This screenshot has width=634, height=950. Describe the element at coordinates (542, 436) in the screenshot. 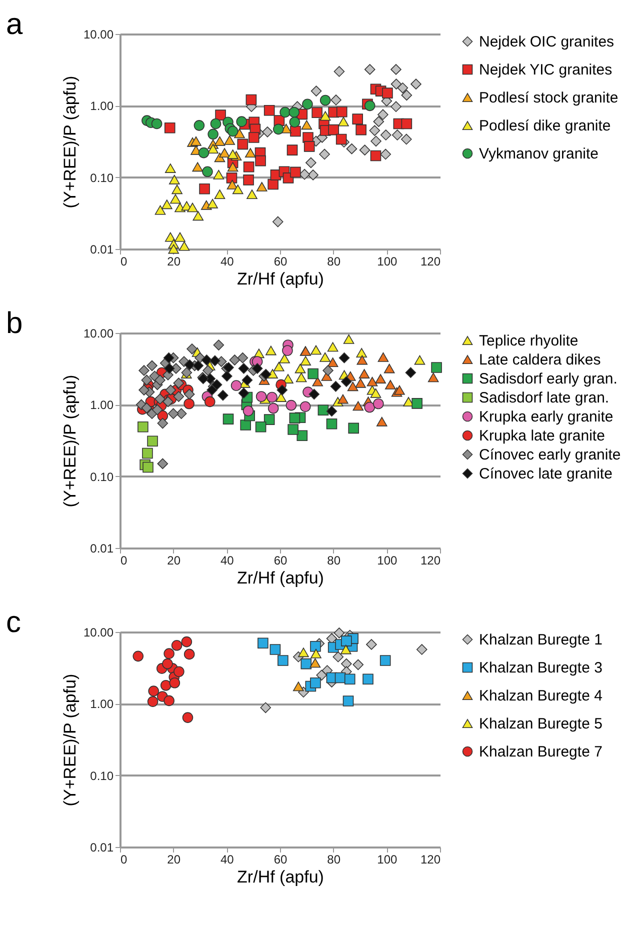

I see `legend-label: Krupka late granite` at that location.